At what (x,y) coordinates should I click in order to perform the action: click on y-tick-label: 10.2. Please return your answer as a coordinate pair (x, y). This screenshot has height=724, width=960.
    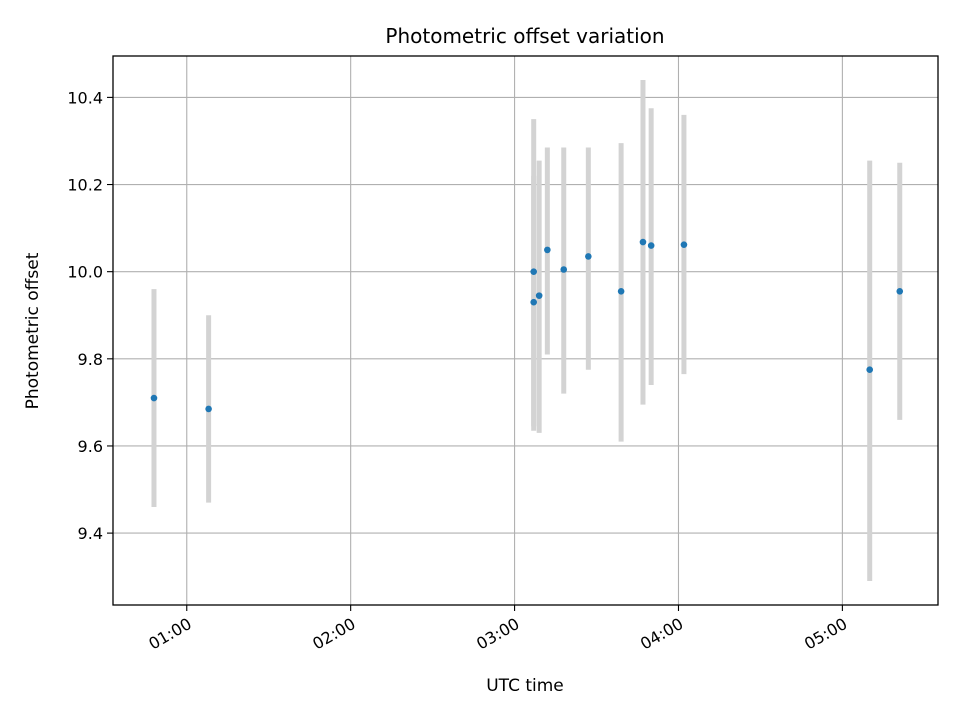
    Looking at the image, I should click on (85, 185).